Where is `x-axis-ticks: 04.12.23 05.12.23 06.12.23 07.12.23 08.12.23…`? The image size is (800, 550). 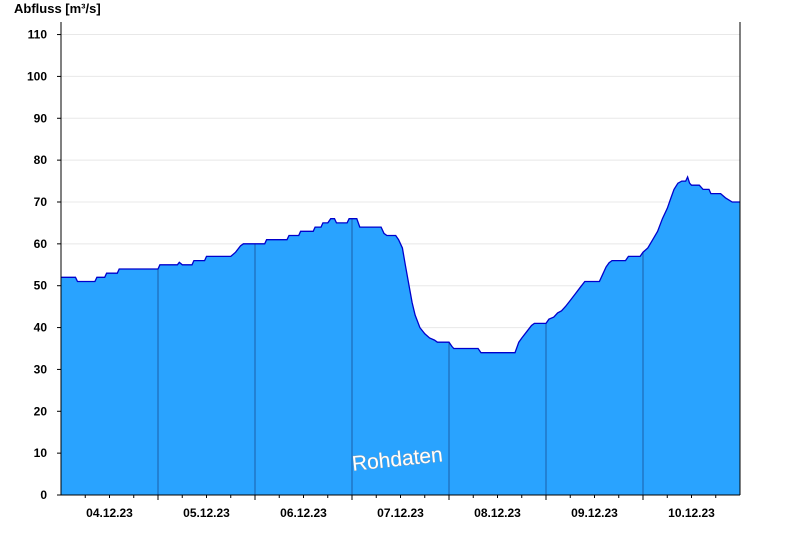
x-axis-ticks: 04.12.23 05.12.23 06.12.23 07.12.23 08.12.23… is located at coordinates (400, 507).